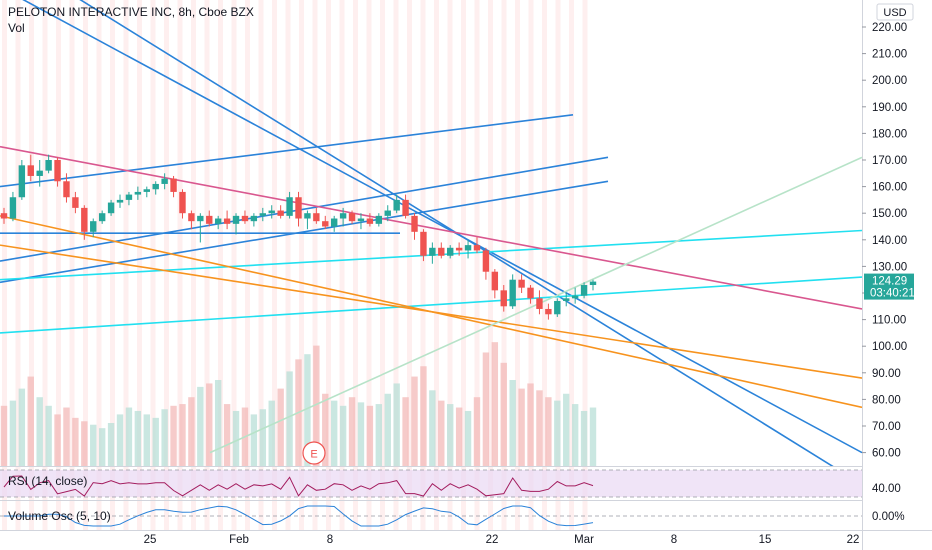  What do you see at coordinates (892, 294) in the screenshot?
I see `last-price-countdown: 03:40:21` at bounding box center [892, 294].